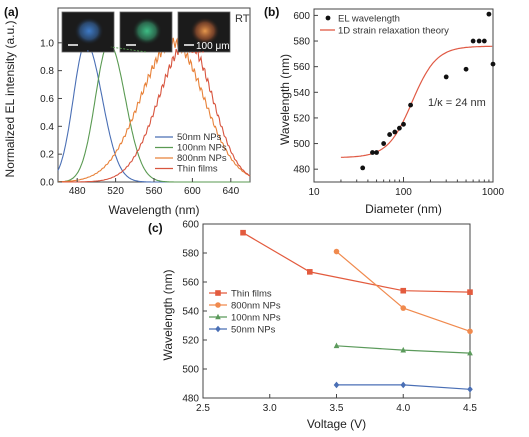  I want to click on panel-c-x-tick-label: 3.5, so click(337, 408).